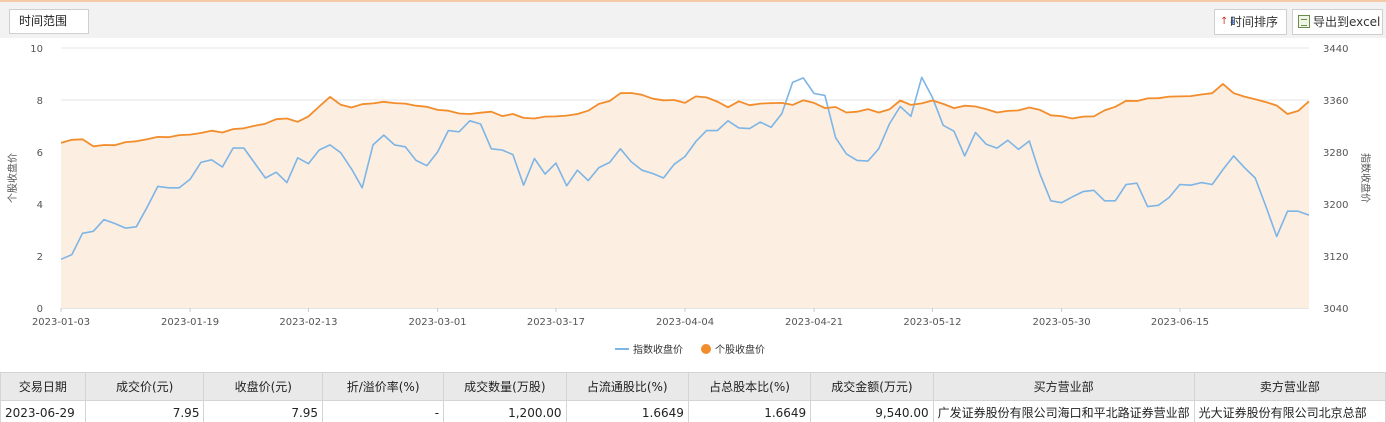  Describe the element at coordinates (144, 411) in the screenshot. I see `cell-deal-price: 7.95` at that location.